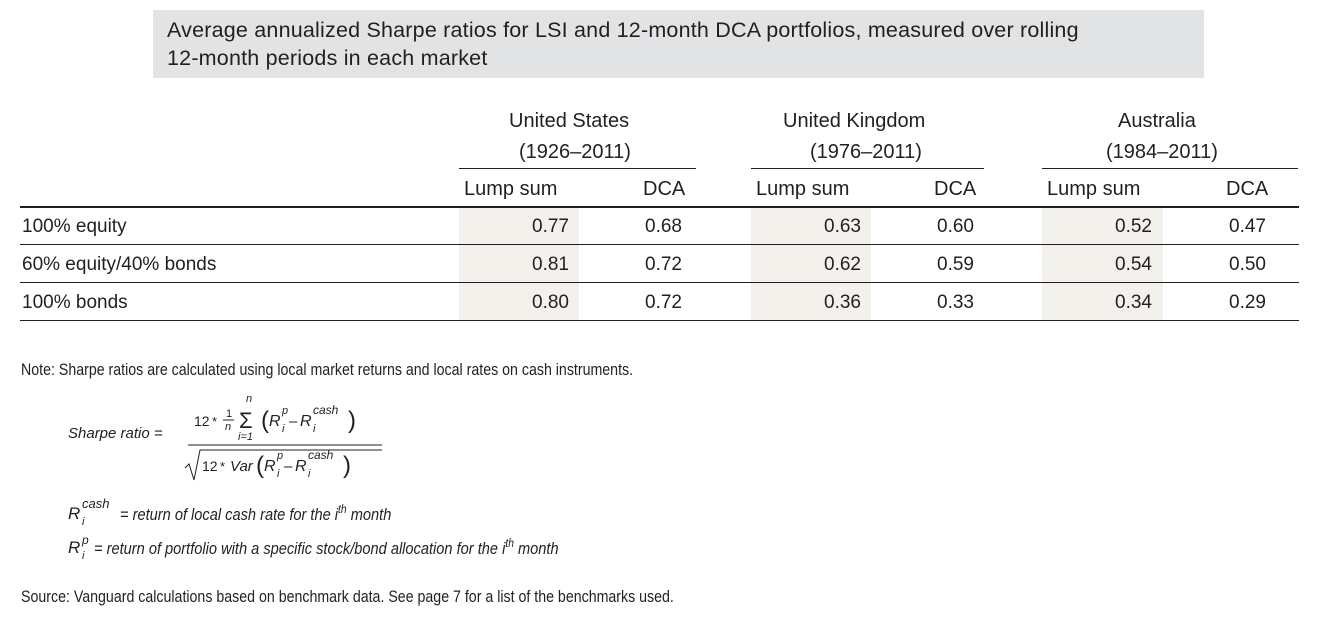 The width and height of the screenshot is (1322, 632). Describe the element at coordinates (242, 466) in the screenshot. I see `formula-den-var: Var` at that location.